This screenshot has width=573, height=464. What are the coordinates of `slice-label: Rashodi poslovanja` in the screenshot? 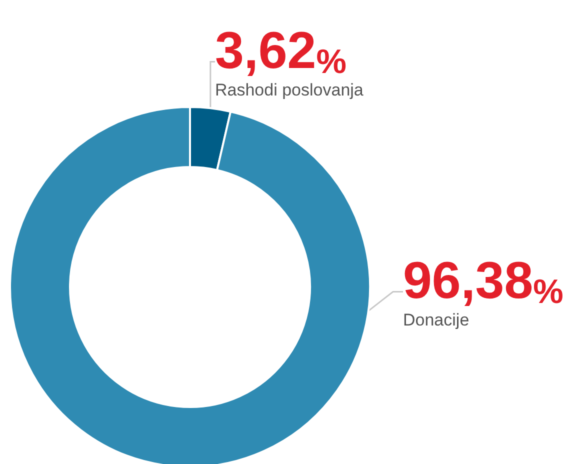 It's located at (289, 90).